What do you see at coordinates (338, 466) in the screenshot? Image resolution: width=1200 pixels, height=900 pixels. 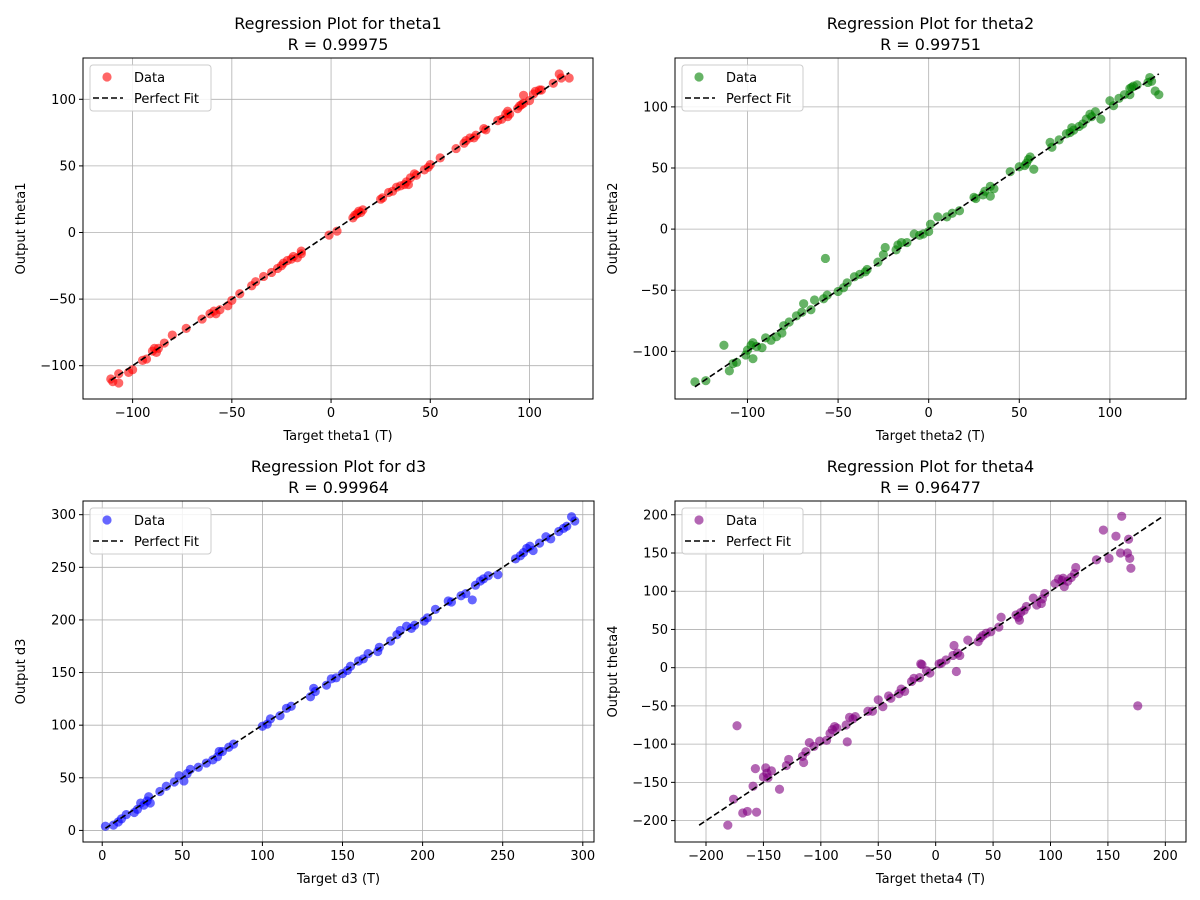 I see `plot-title: Regression Plot for d3` at bounding box center [338, 466].